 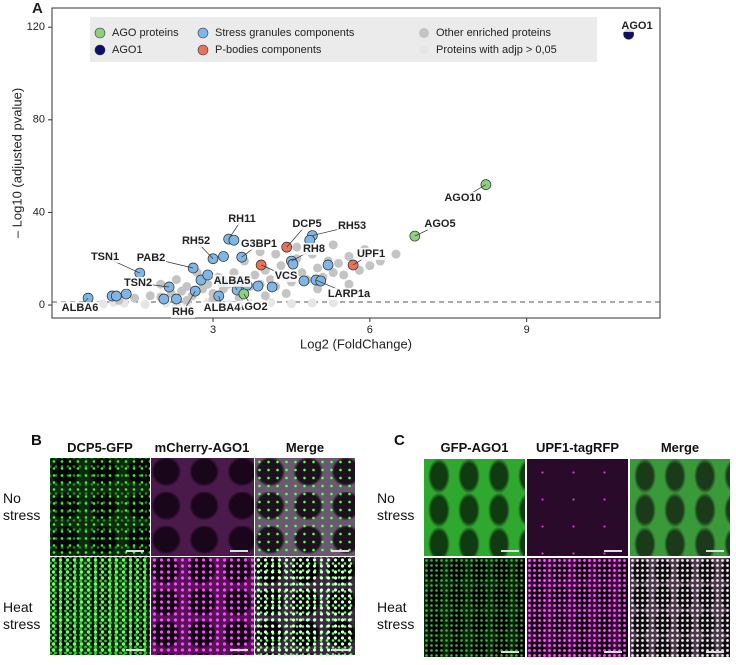 I want to click on point-label: RH53, so click(x=352, y=226).